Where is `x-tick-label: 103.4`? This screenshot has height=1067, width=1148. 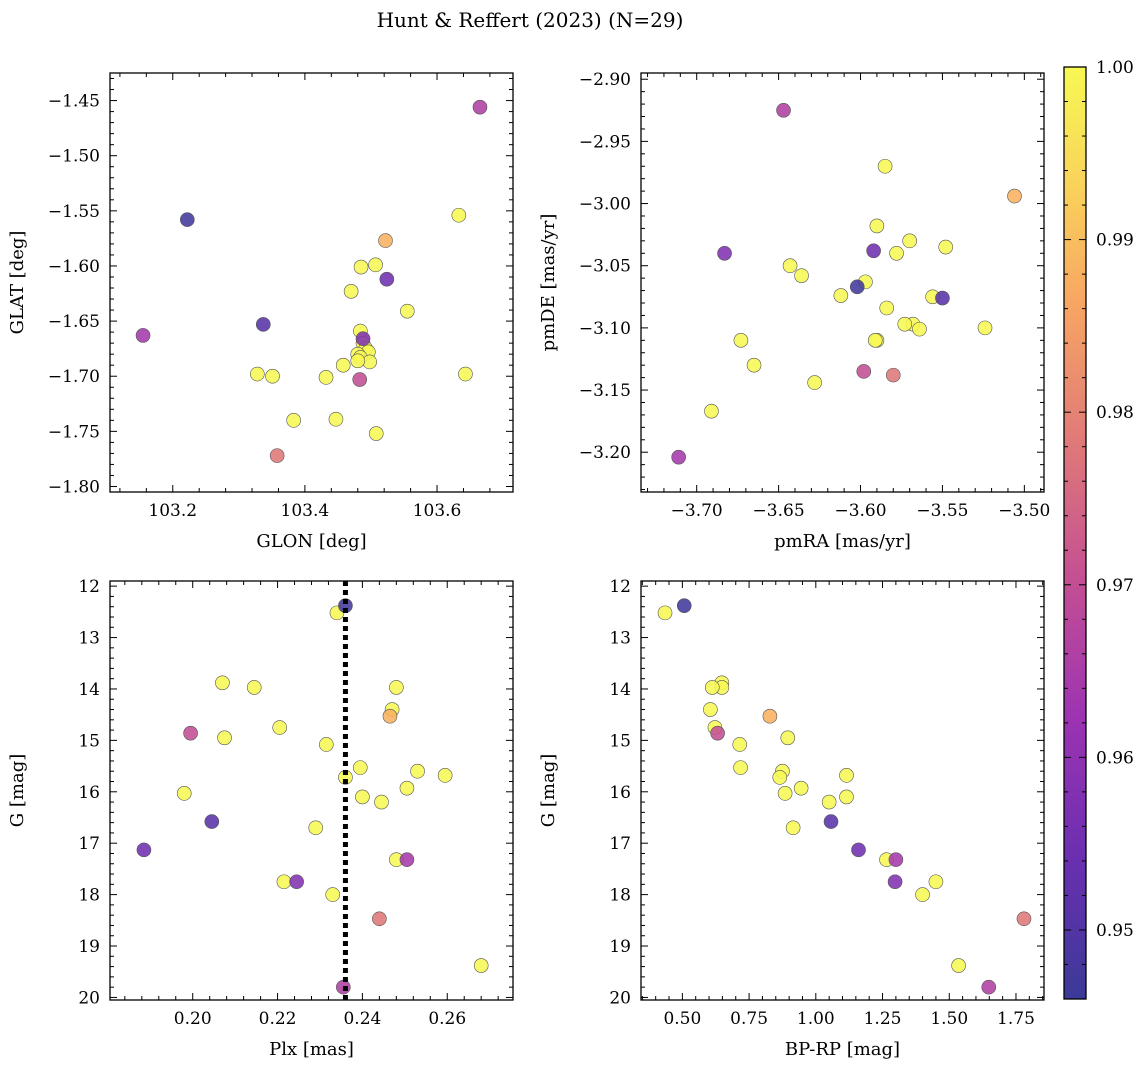 x-tick-label: 103.4 is located at coordinates (305, 511).